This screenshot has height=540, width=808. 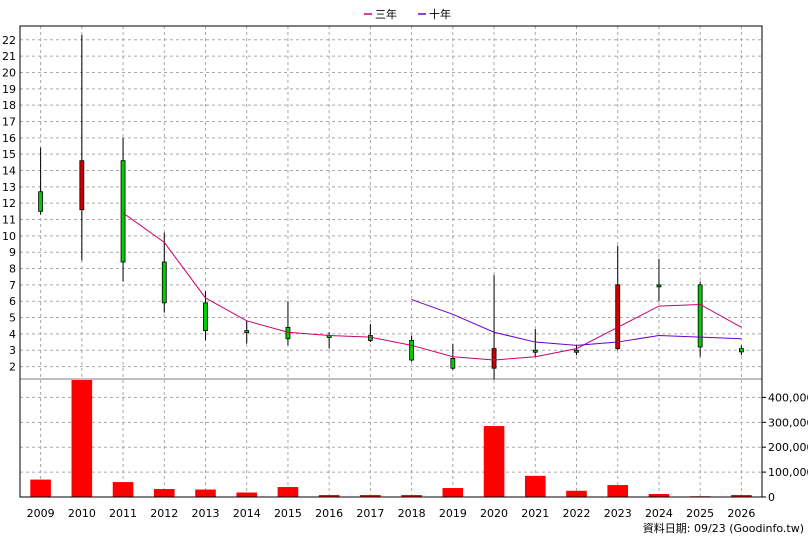 What do you see at coordinates (247, 513) in the screenshot?
I see `x-tick-label: 2014` at bounding box center [247, 513].